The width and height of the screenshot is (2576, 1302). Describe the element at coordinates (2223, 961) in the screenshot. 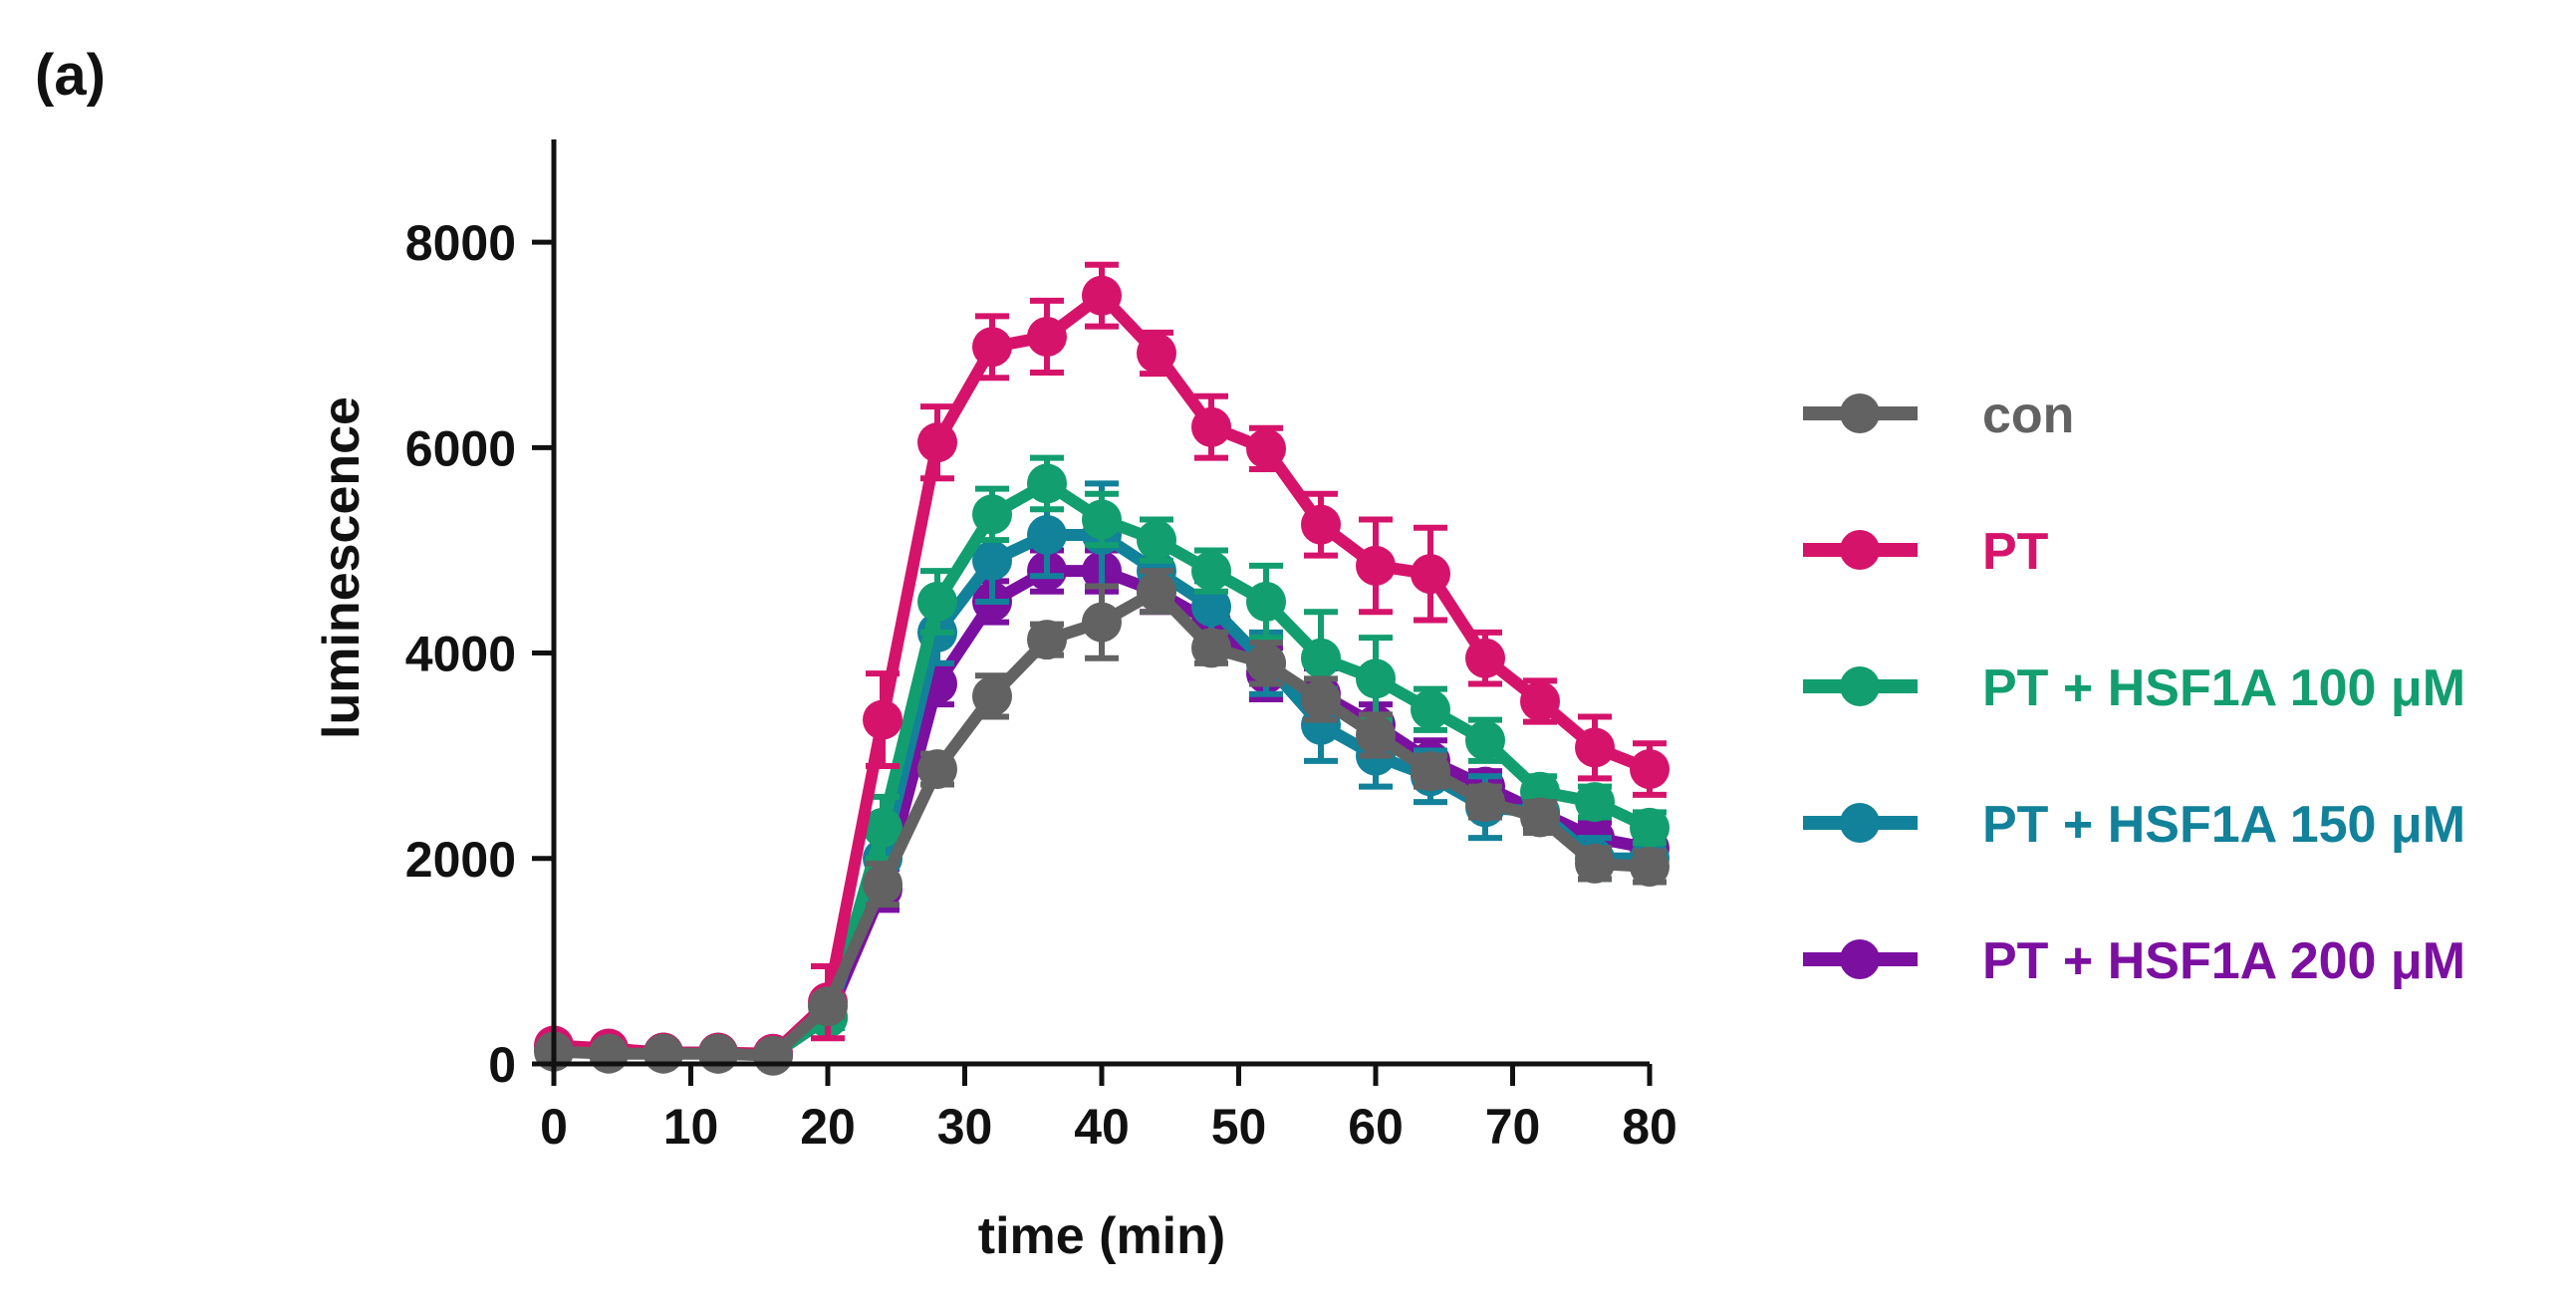

I see `legend-label: PT + HSF1A 200 μM` at that location.